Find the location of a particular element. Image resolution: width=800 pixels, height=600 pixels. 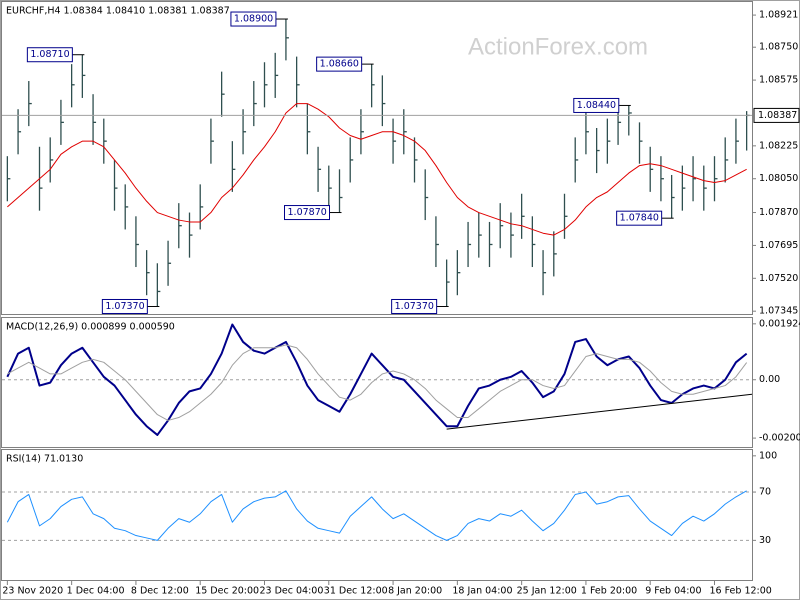

annotation-label: 1.08440 is located at coordinates (596, 105).